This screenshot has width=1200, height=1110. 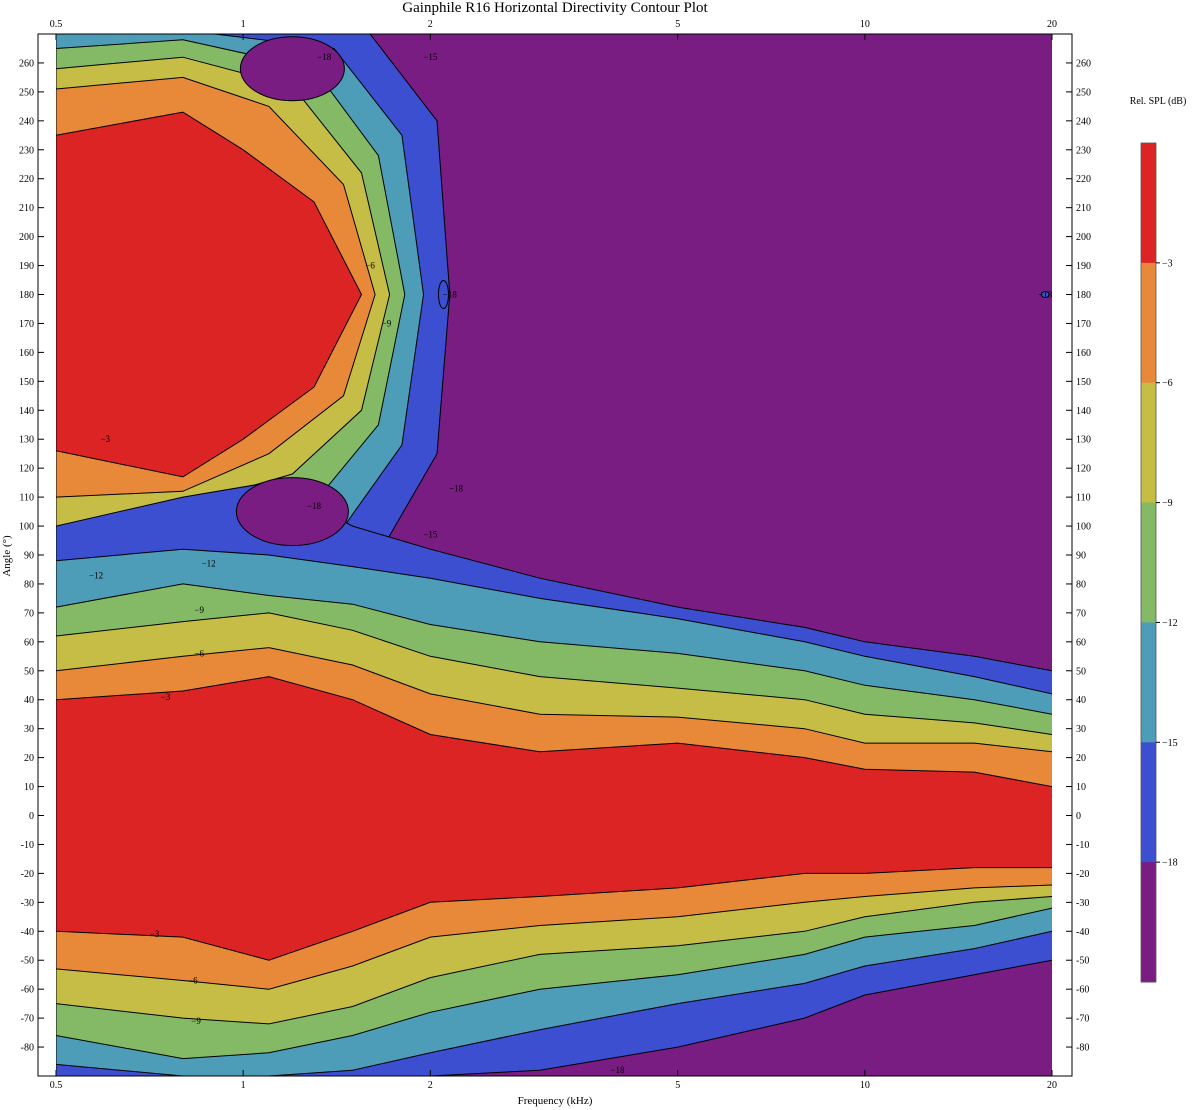 I want to click on y-tick-label: 0, so click(x=31, y=816).